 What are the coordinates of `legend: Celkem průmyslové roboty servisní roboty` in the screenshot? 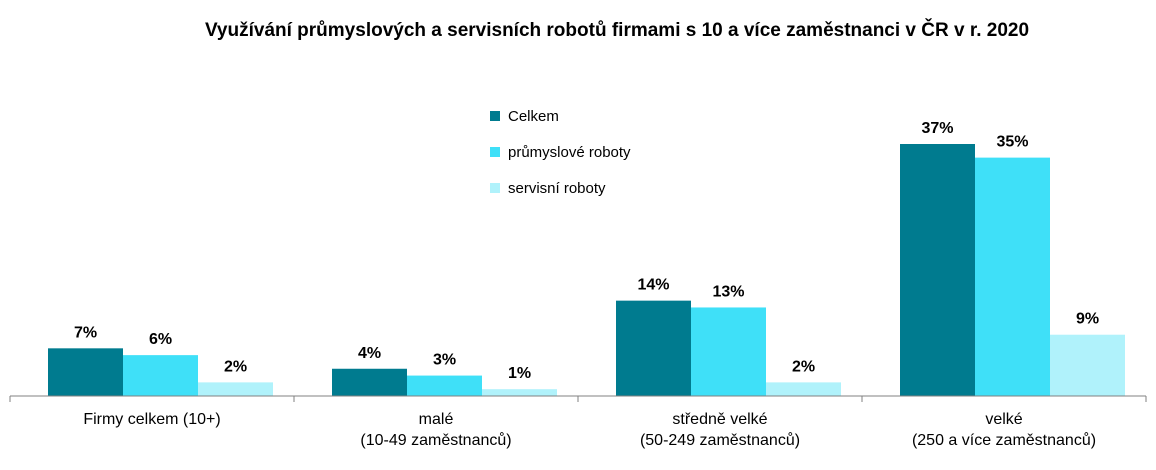 It's located at (560, 152).